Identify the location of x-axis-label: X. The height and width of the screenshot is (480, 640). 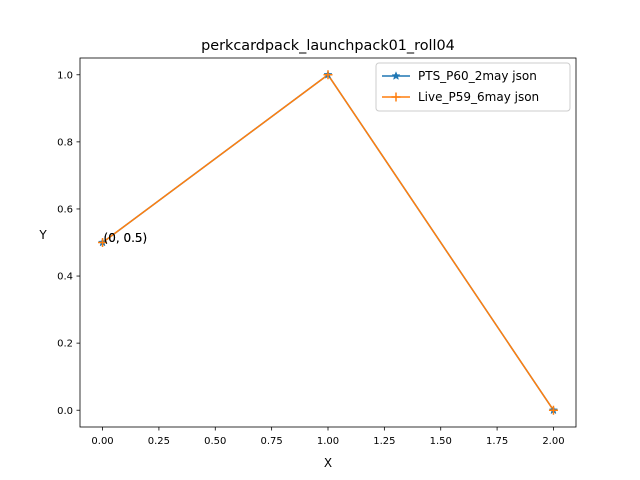
(328, 463).